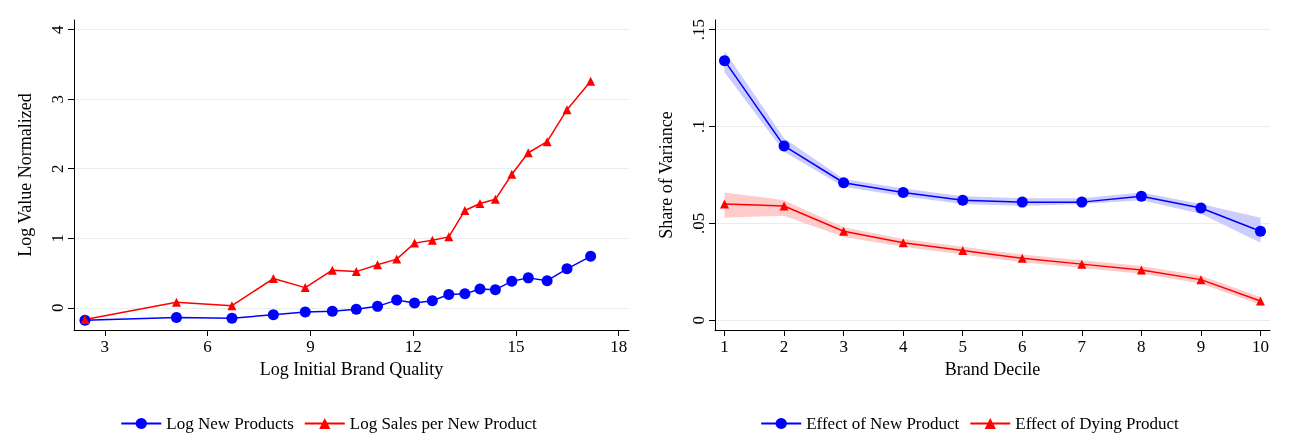  I want to click on y-tick-label: 2, so click(57, 168).